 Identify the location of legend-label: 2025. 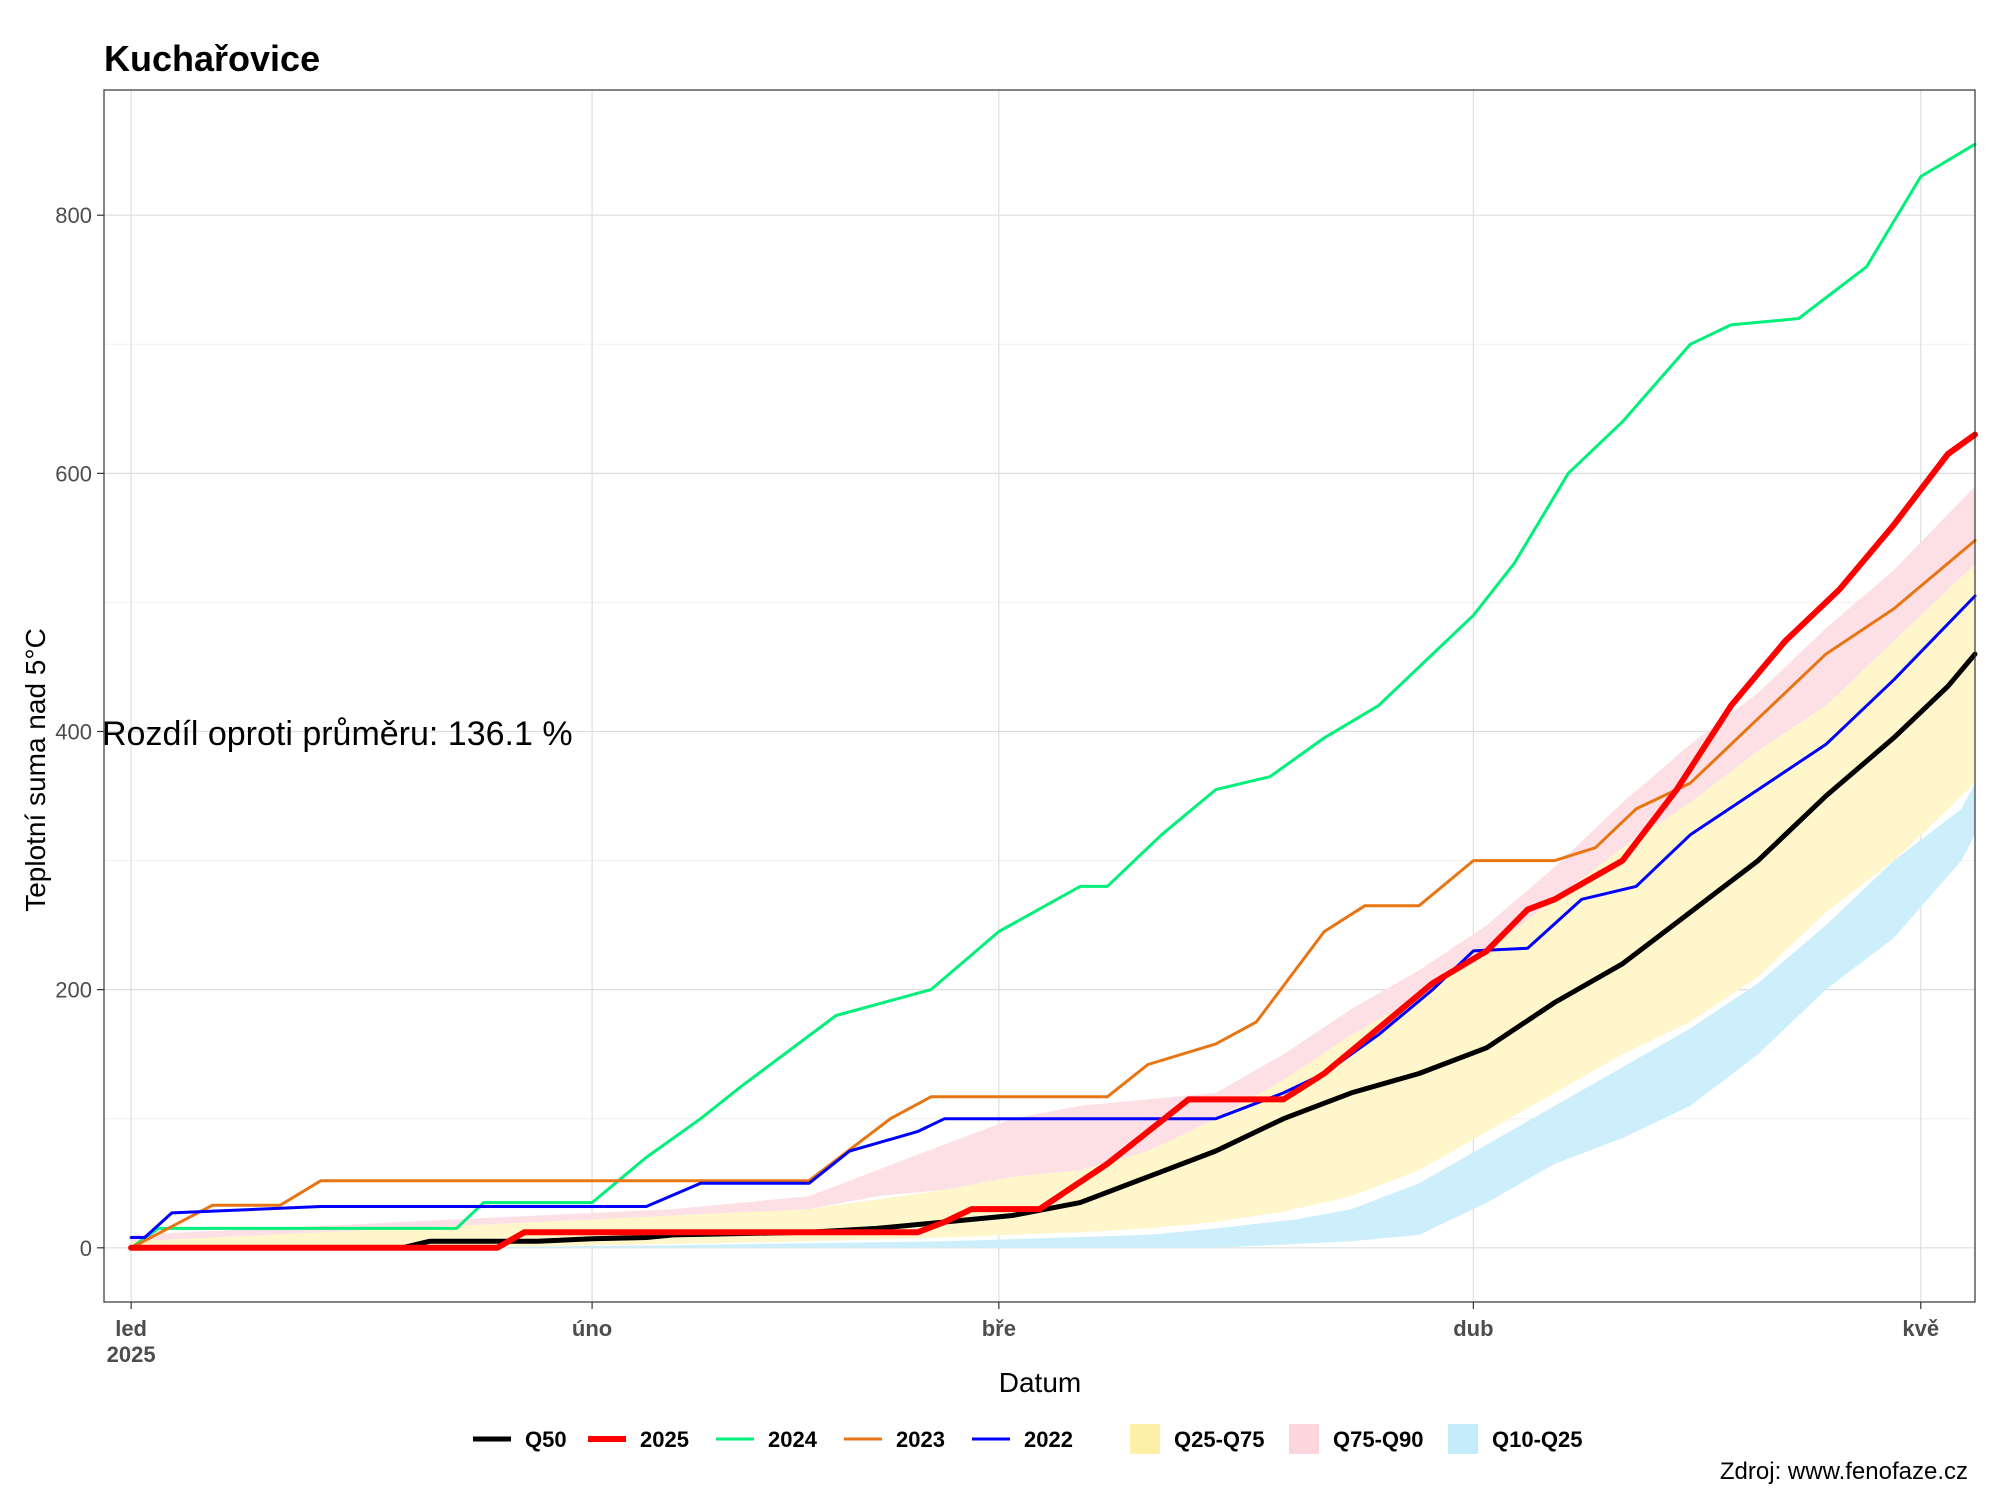
(664, 1439).